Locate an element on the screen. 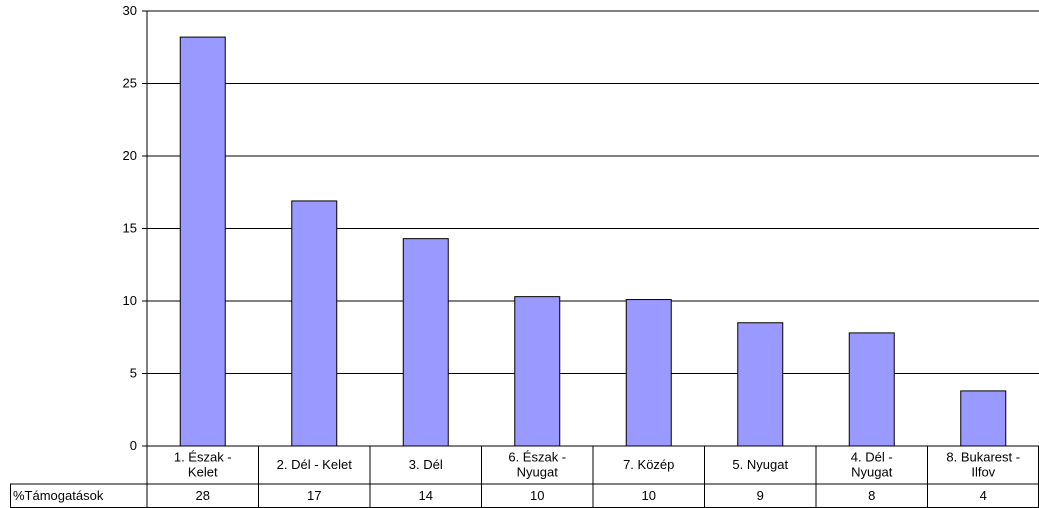 This screenshot has width=1039, height=508. table-value: 17 is located at coordinates (314, 495).